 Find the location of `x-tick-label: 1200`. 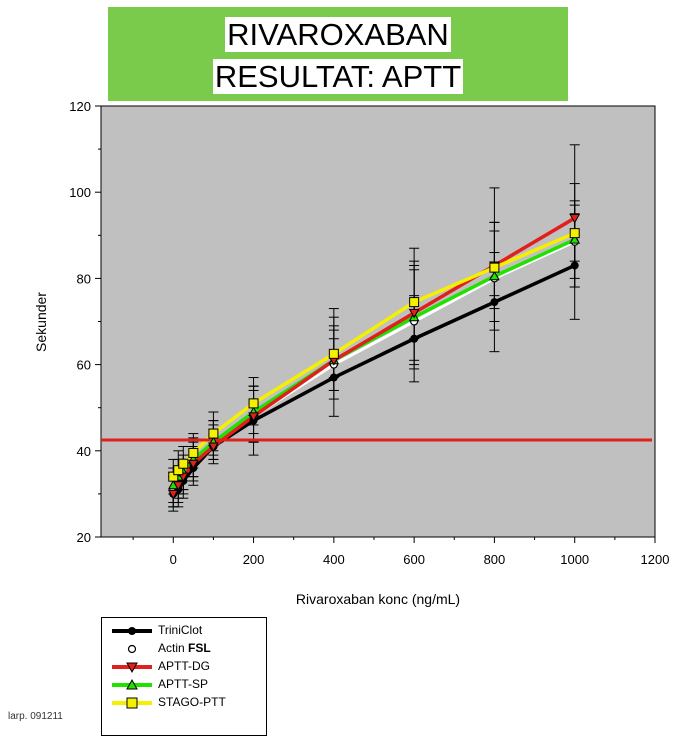

x-tick-label: 1200 is located at coordinates (655, 559).